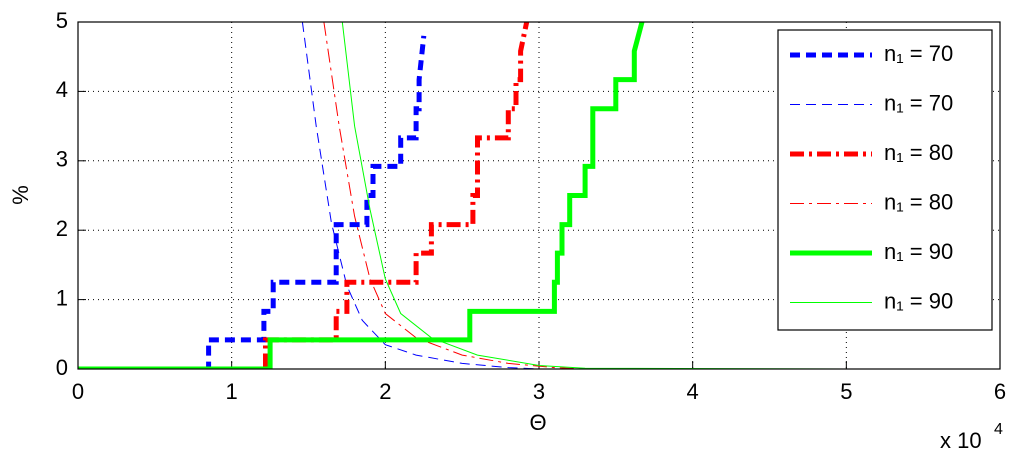 The height and width of the screenshot is (464, 1024). Describe the element at coordinates (232, 391) in the screenshot. I see `x-tick-label: 1` at that location.